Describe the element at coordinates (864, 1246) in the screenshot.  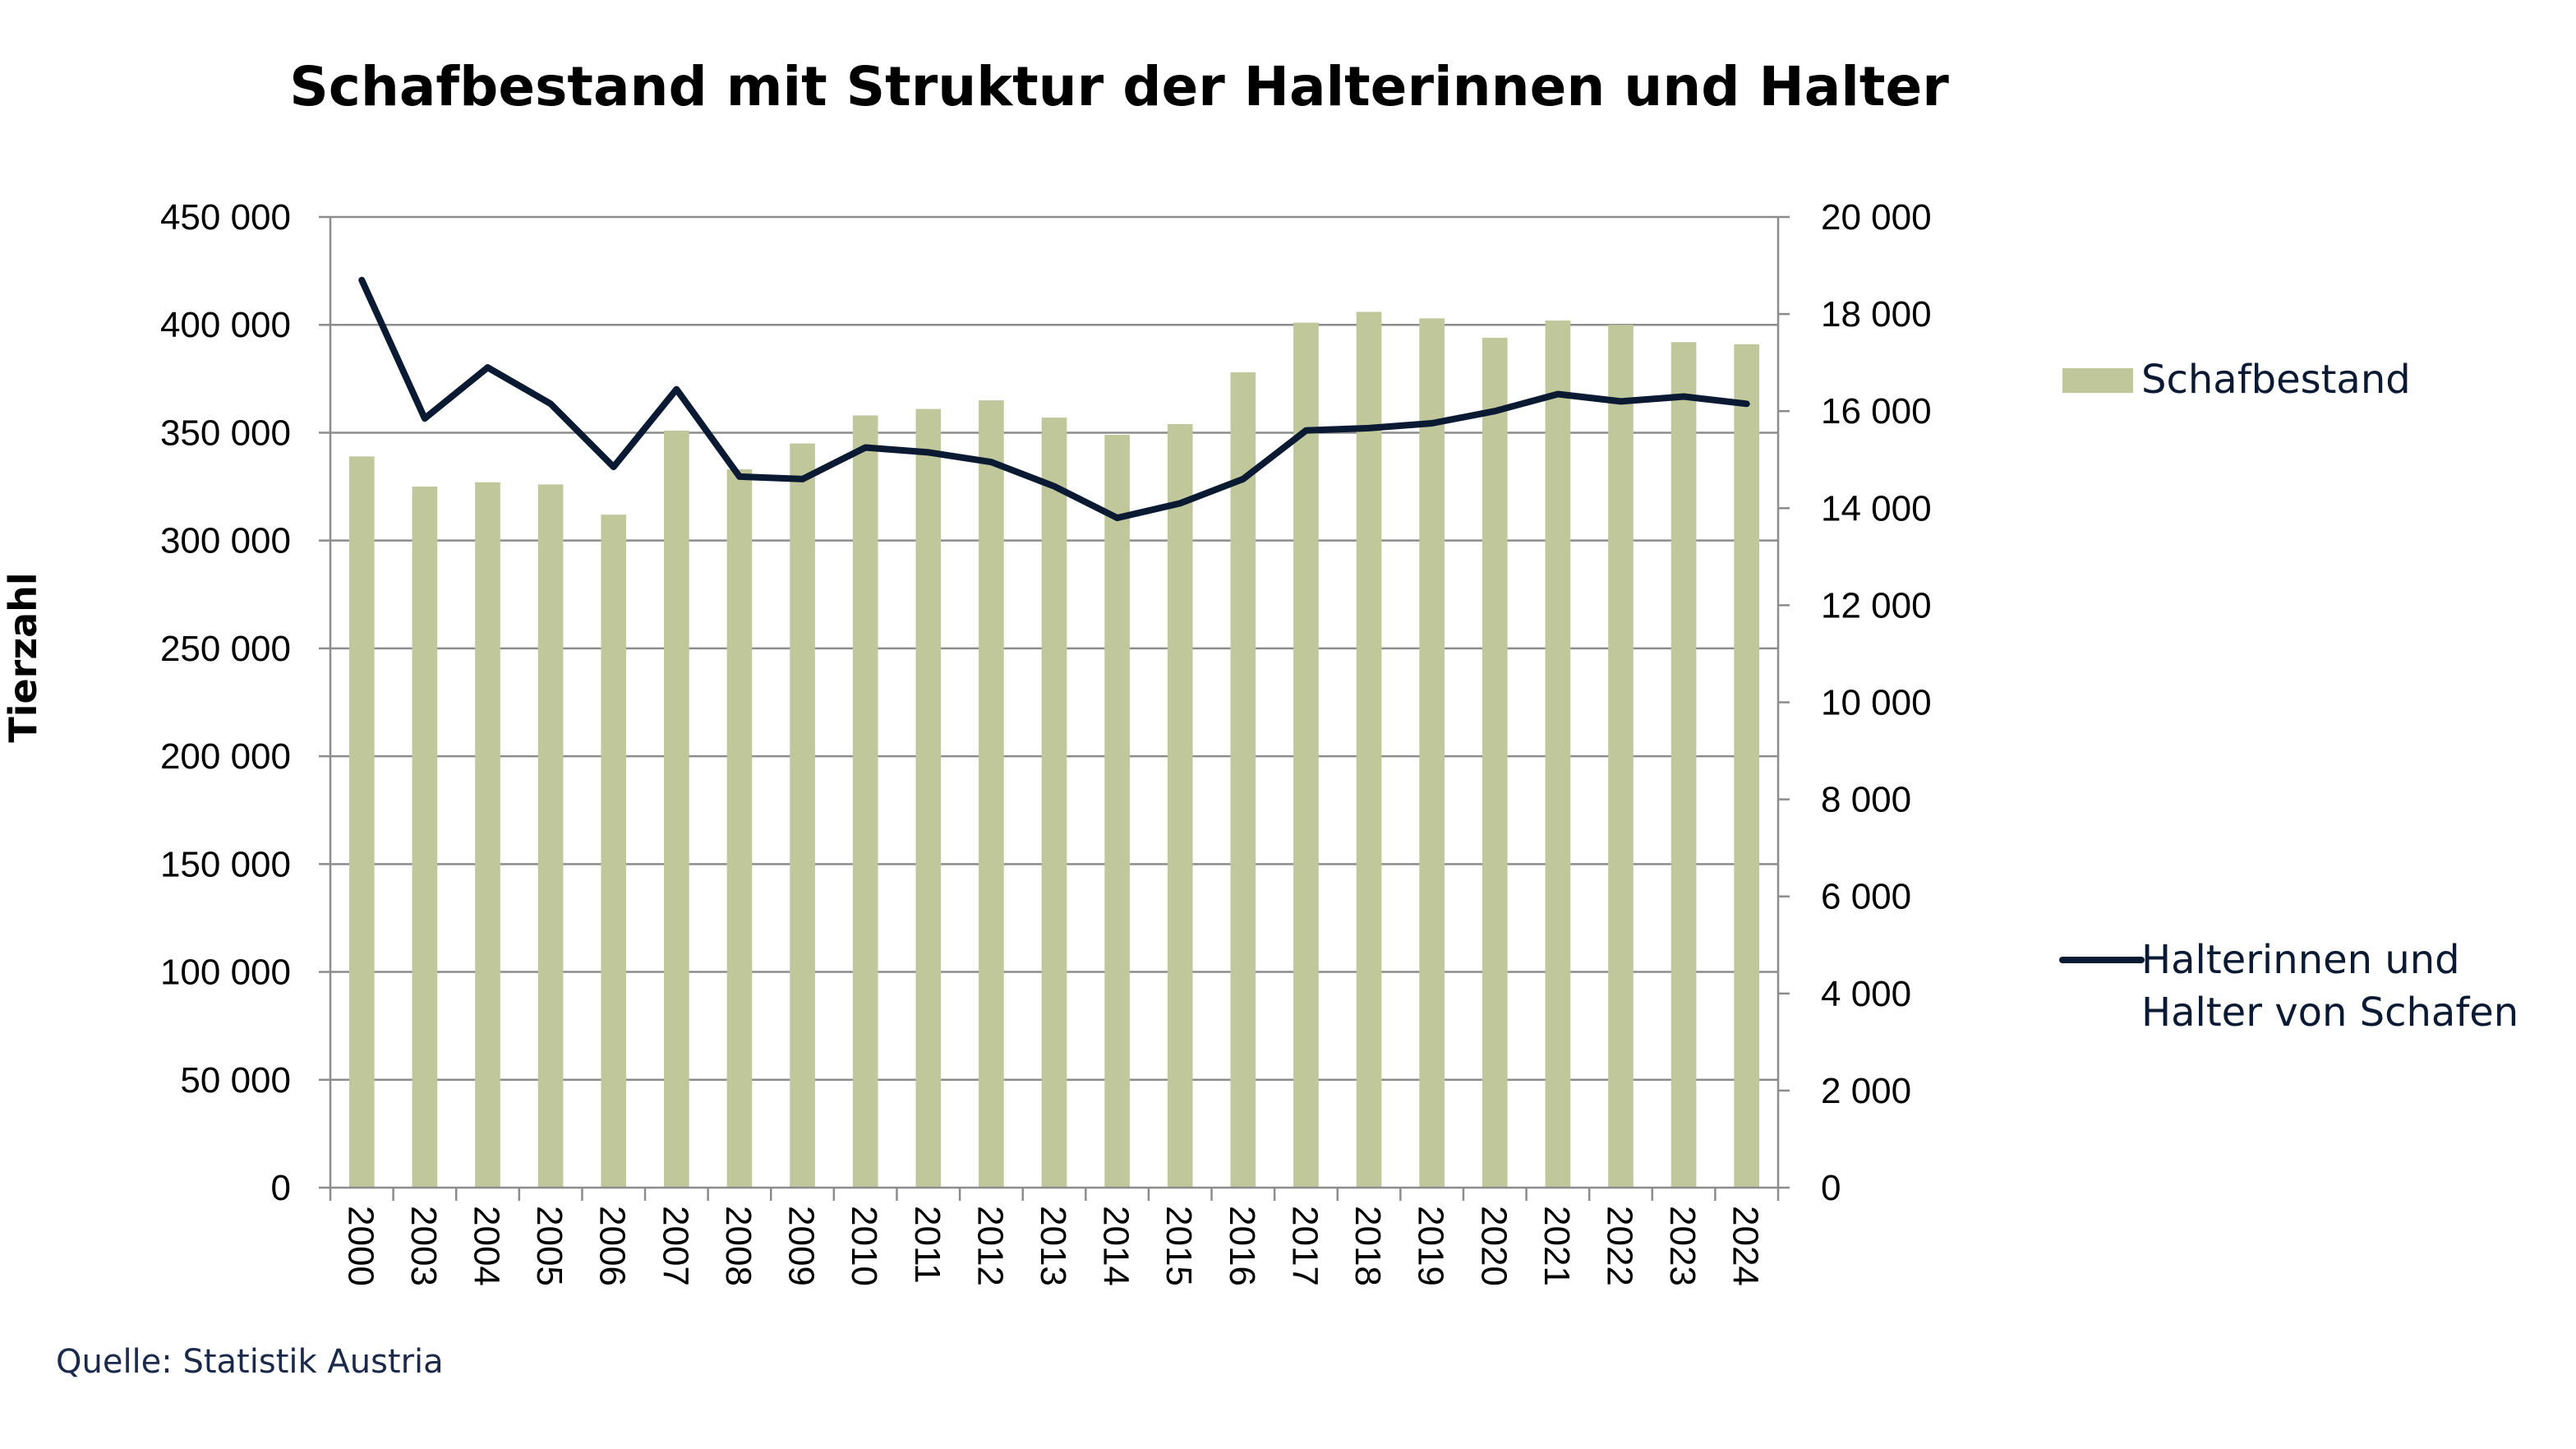
I see `x-tick-label: 2010` at that location.